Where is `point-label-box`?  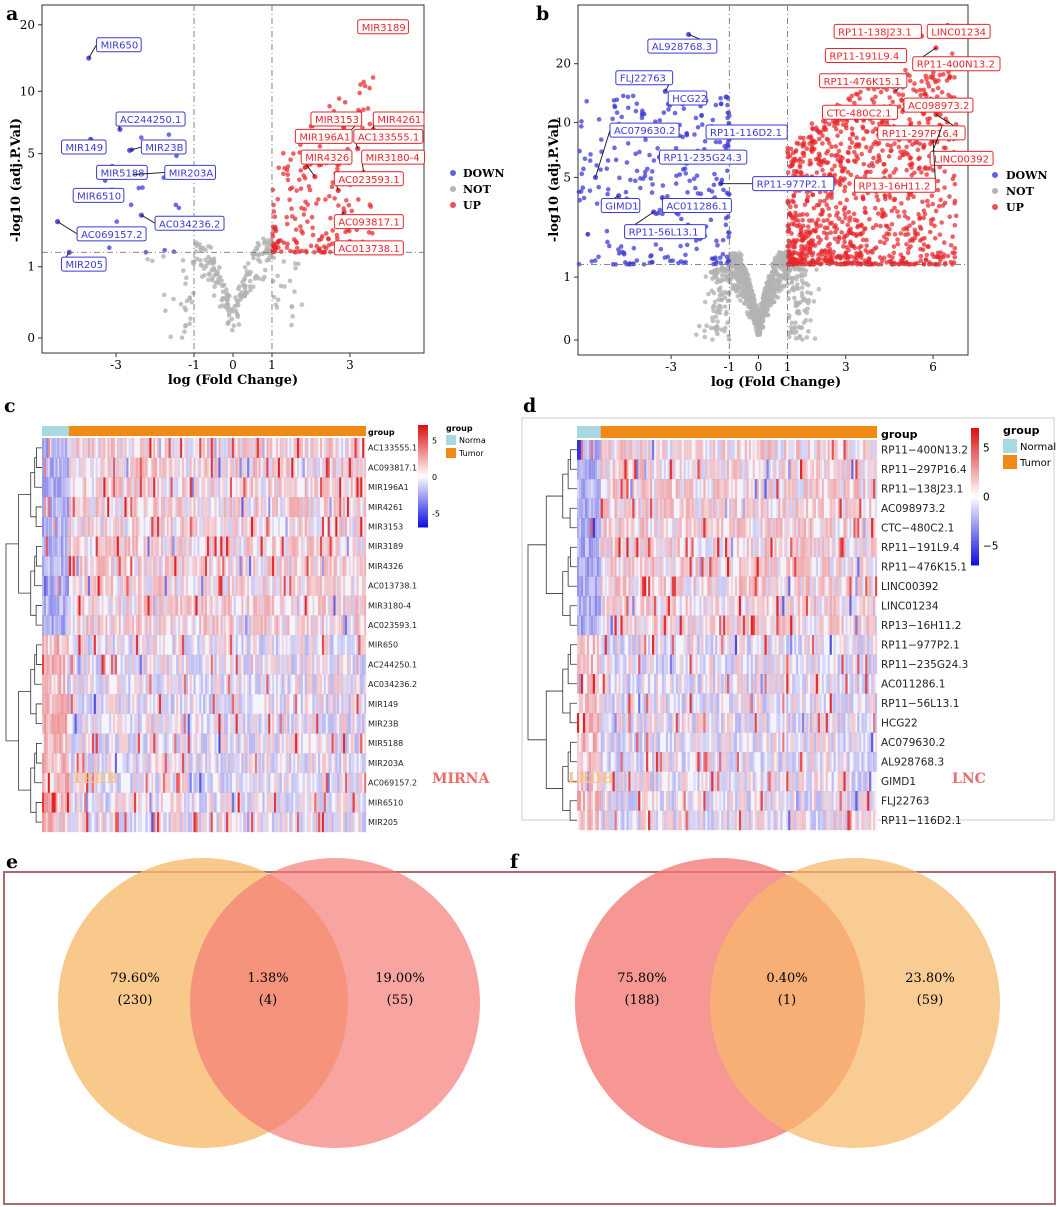 point-label-box is located at coordinates (336, 119).